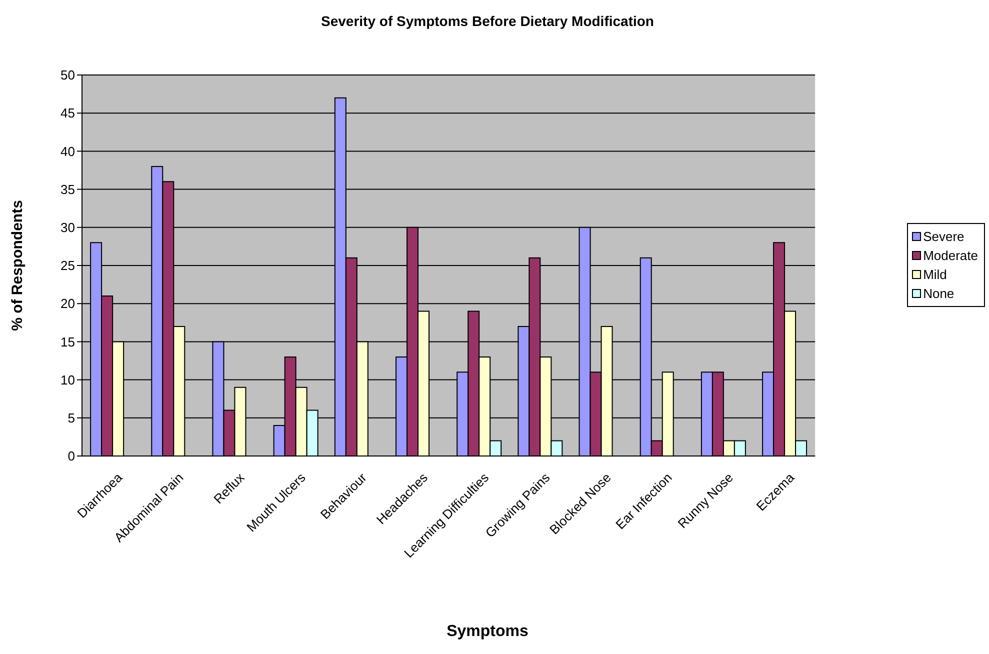 The width and height of the screenshot is (989, 654). Describe the element at coordinates (487, 21) in the screenshot. I see `chart-title: Severity of Symptoms Before Dietary Modification` at that location.